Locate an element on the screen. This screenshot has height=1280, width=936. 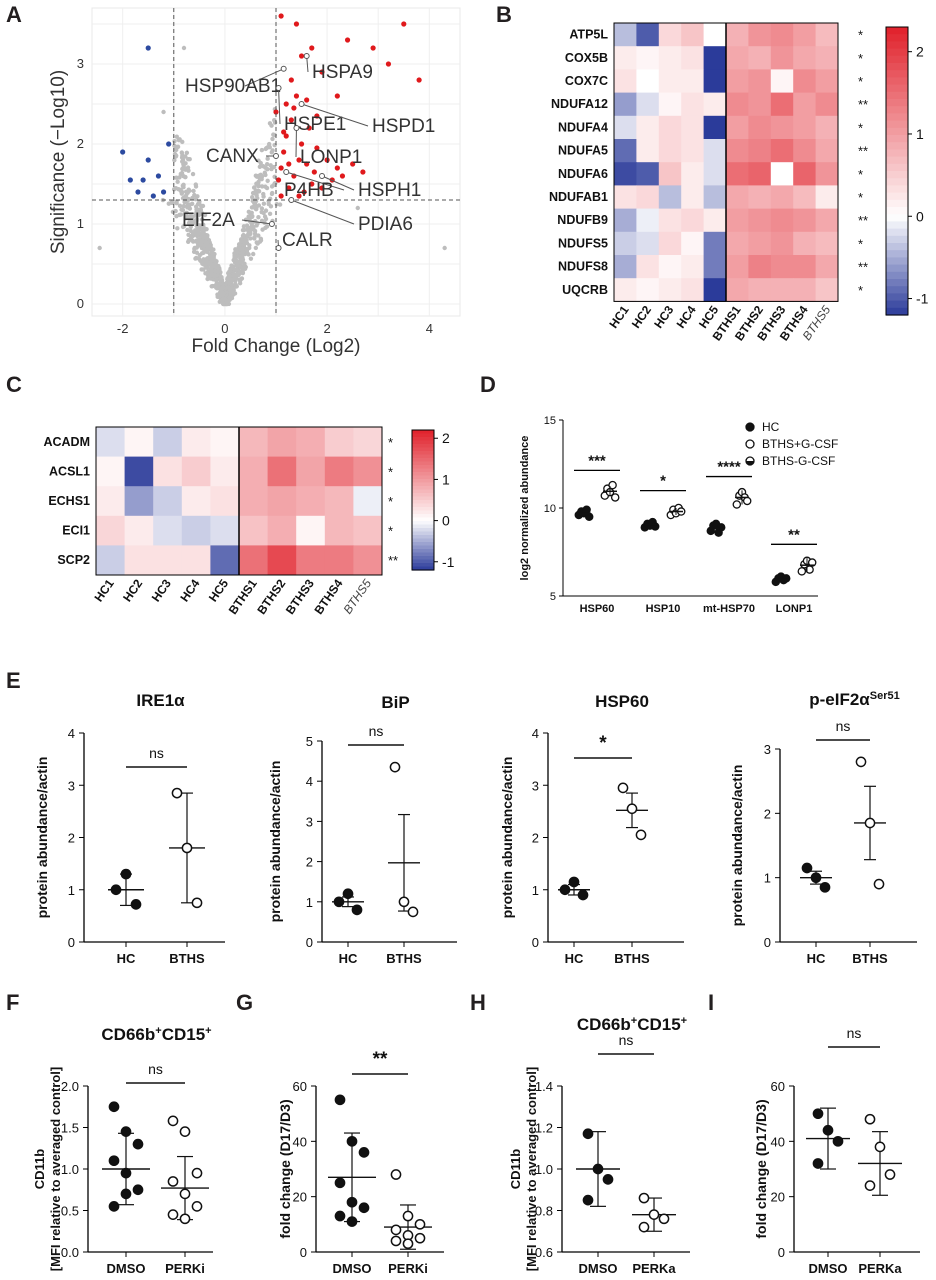
category-label: PERKa is located at coordinates (880, 1268).